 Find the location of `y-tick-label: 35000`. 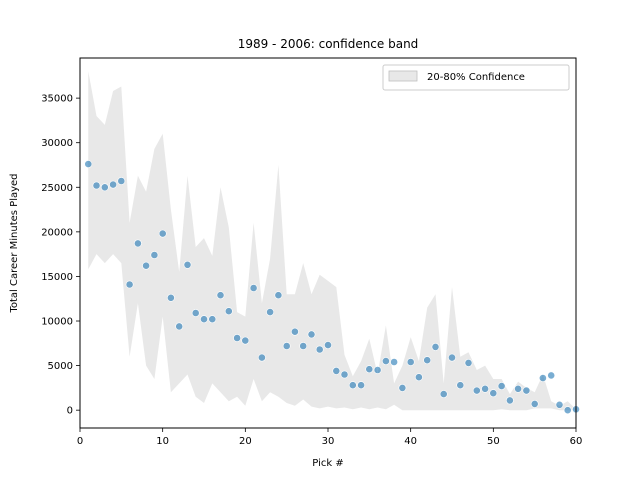

y-tick-label: 35000 is located at coordinates (57, 99).